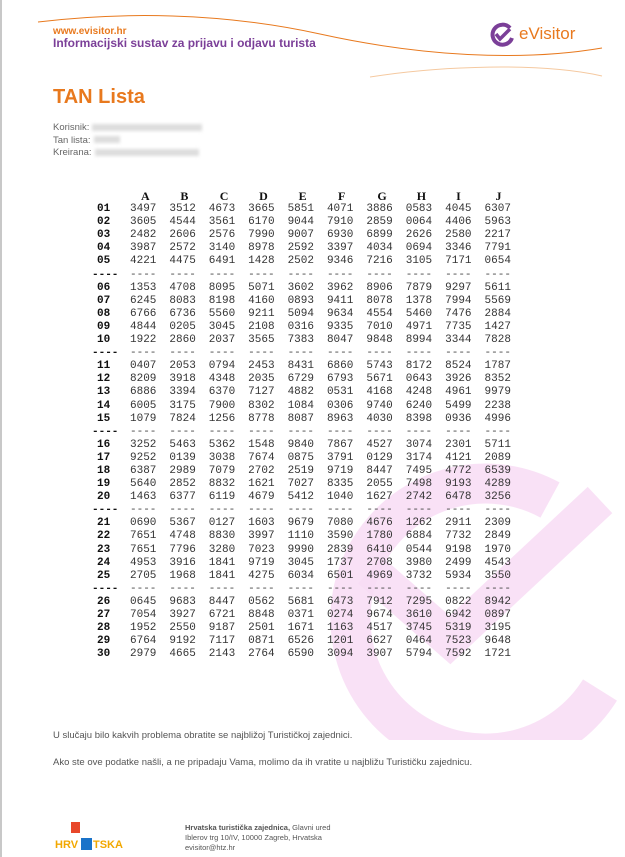  Describe the element at coordinates (143, 628) in the screenshot. I see `tan-code: 1952` at that location.